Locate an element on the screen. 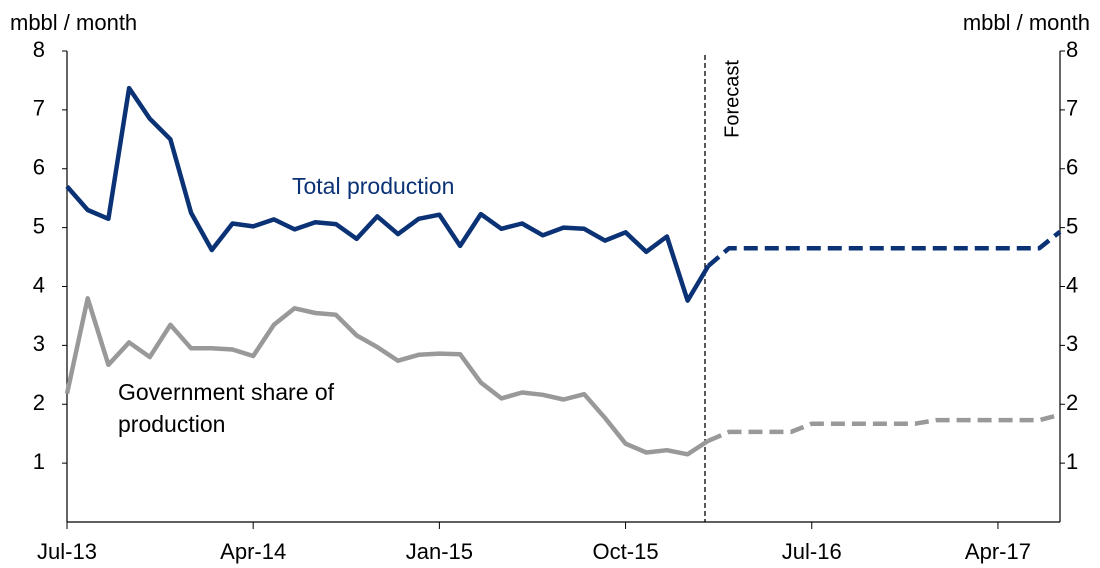 The height and width of the screenshot is (568, 1100). y2-tick-label: 1 is located at coordinates (1072, 461).